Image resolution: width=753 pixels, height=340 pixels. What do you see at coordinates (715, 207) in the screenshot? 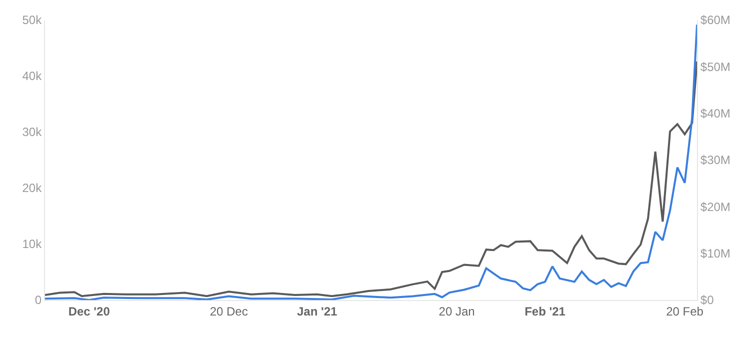
I see `y2-tick-label: $20M` at bounding box center [715, 207].